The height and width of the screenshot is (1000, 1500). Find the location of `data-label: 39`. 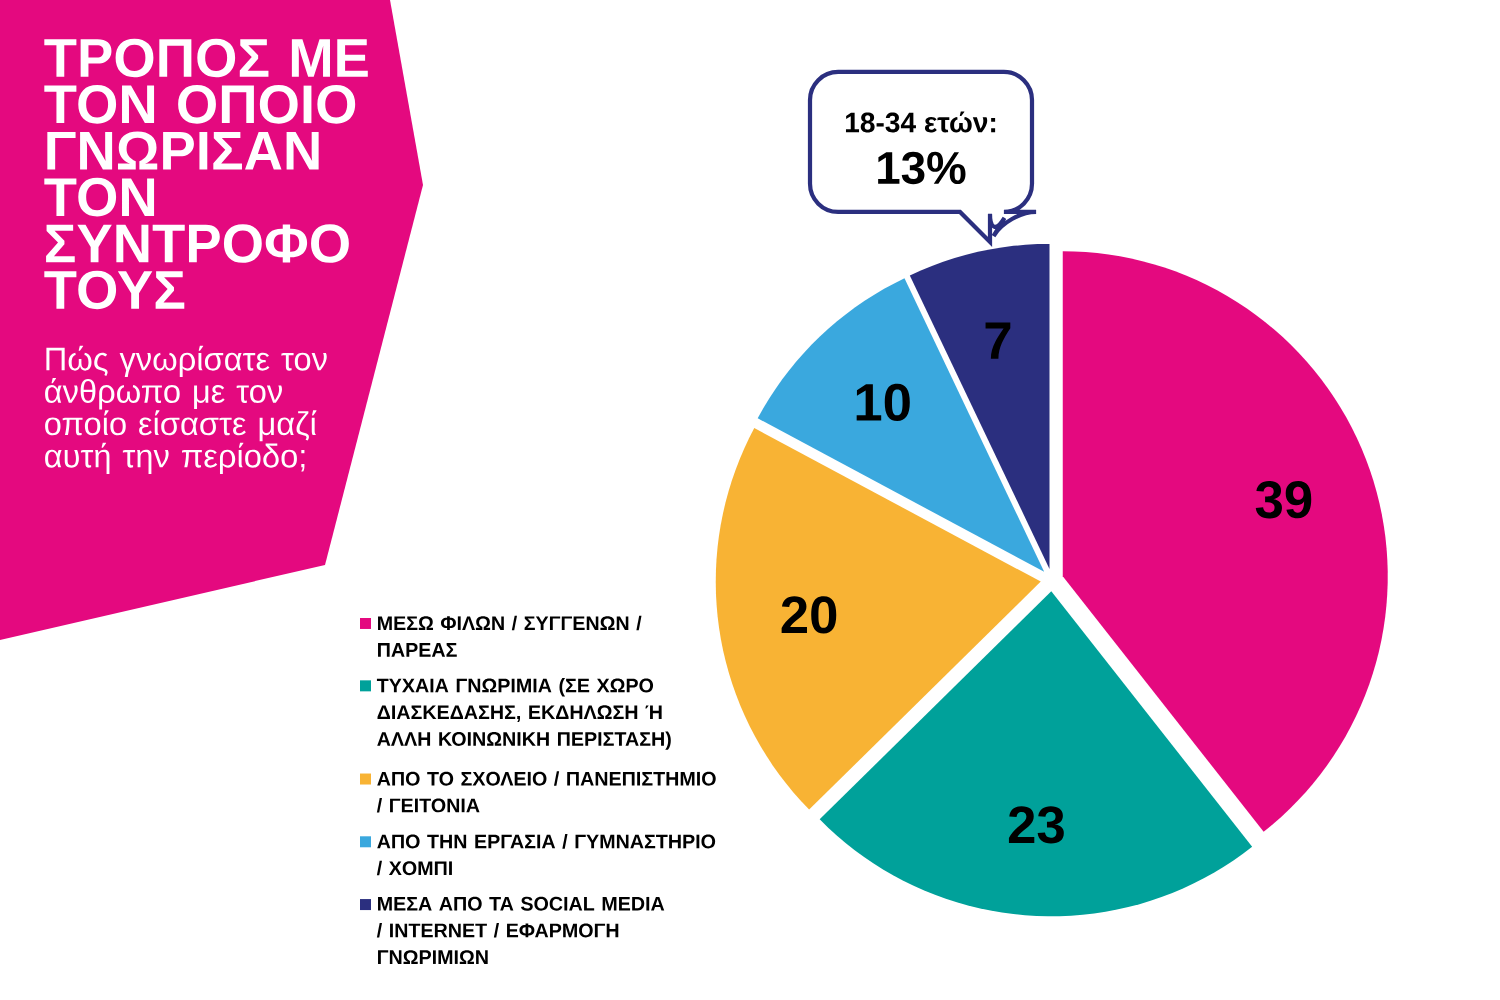

data-label: 39 is located at coordinates (1283, 500).